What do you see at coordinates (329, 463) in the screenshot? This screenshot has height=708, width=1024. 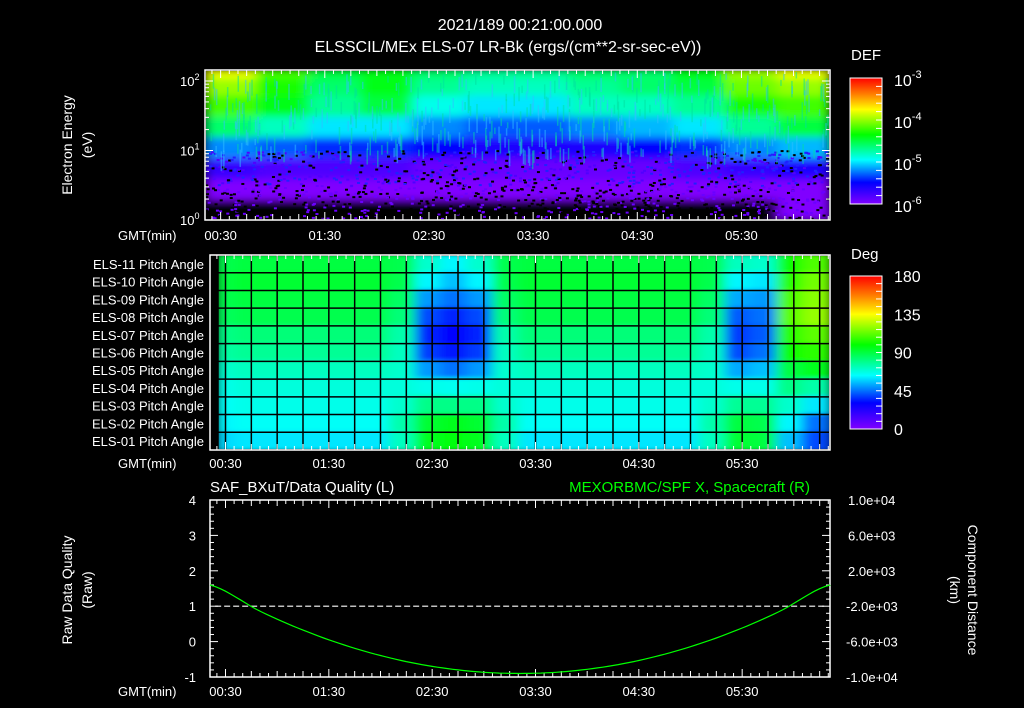 I see `time-tick-label: 01:30` at bounding box center [329, 463].